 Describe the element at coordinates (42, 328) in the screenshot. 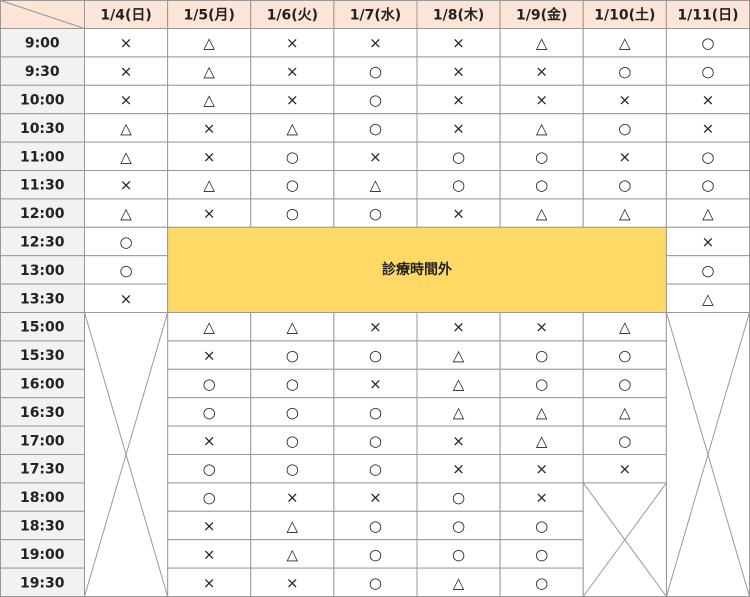

I see `time-label: 15:00` at that location.